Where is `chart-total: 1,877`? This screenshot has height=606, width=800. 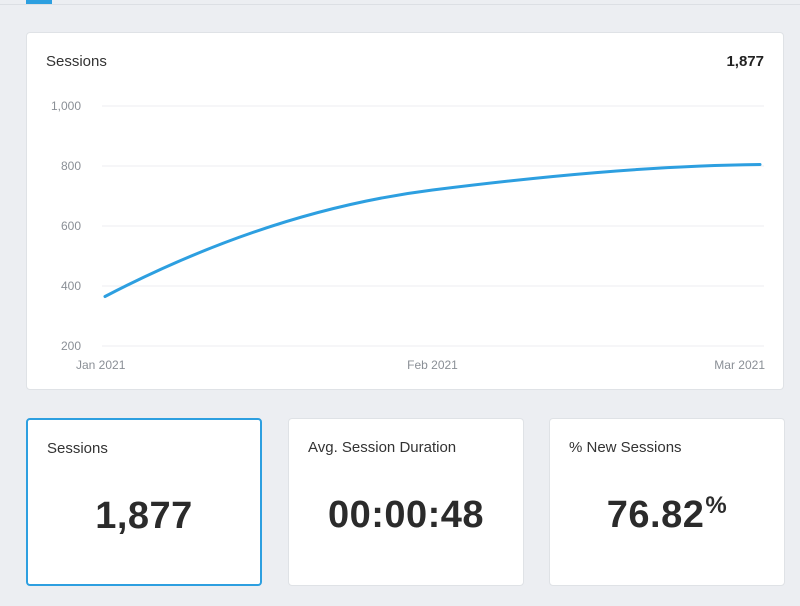 chart-total: 1,877 is located at coordinates (745, 61).